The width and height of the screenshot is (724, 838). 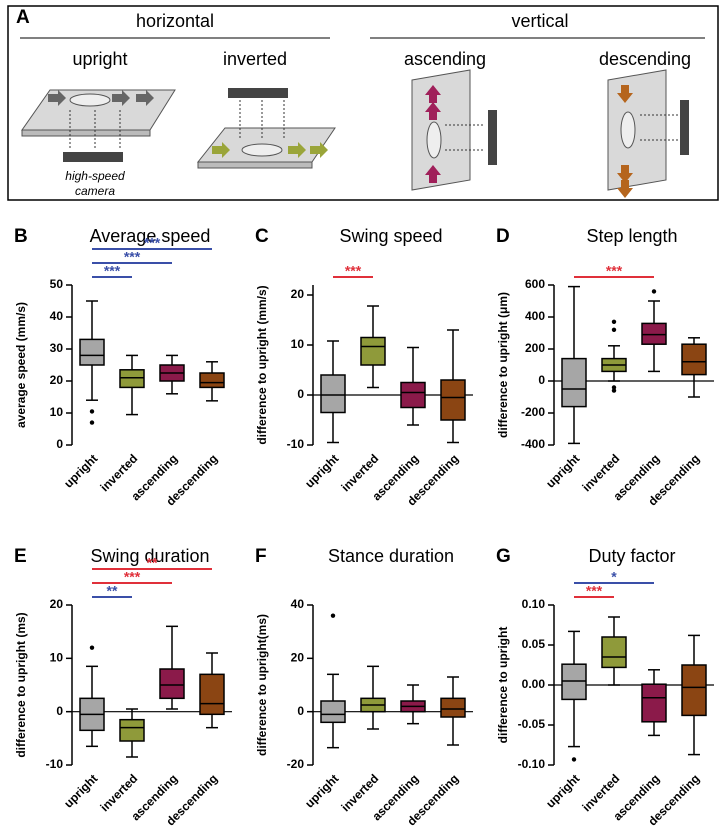 What do you see at coordinates (99, 59) in the screenshot?
I see `view-title: upright` at bounding box center [99, 59].